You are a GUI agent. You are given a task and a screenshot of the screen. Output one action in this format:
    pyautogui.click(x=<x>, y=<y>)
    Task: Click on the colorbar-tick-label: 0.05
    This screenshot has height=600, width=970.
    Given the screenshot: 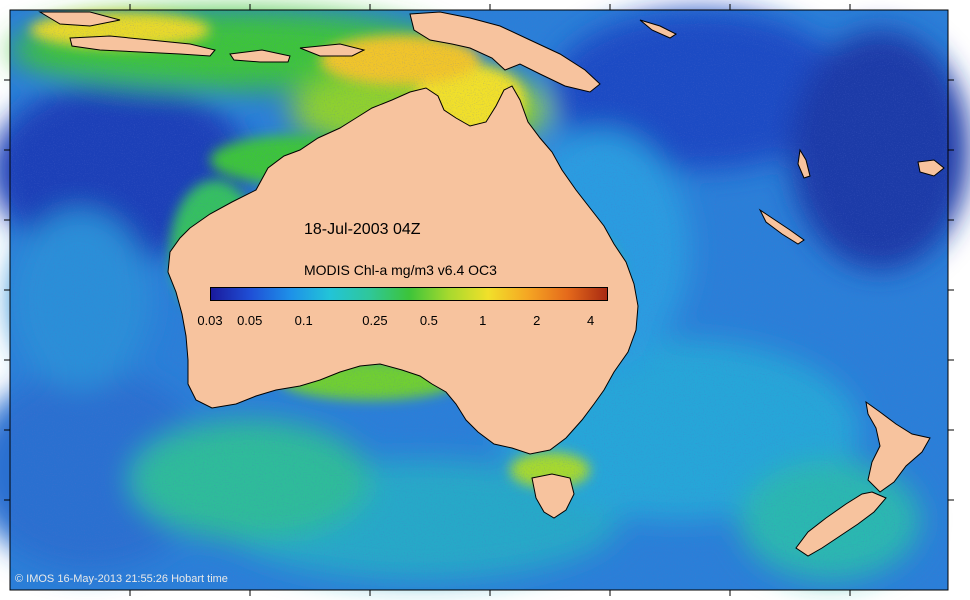 What is the action you would take?
    pyautogui.click(x=250, y=320)
    